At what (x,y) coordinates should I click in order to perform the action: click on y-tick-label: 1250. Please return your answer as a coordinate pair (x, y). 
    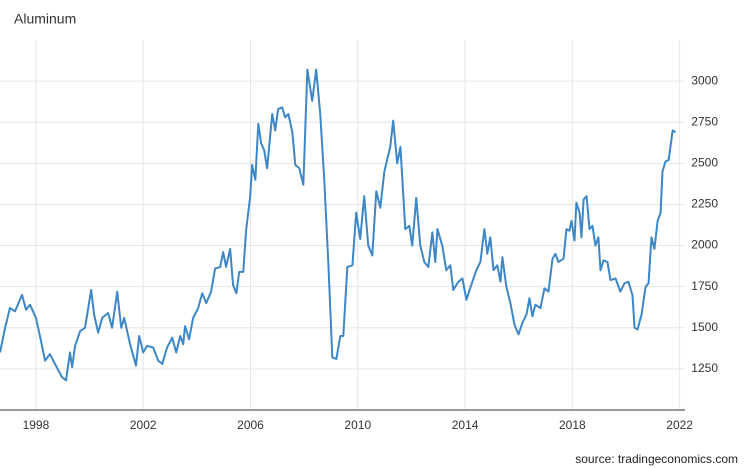
    Looking at the image, I should click on (704, 368).